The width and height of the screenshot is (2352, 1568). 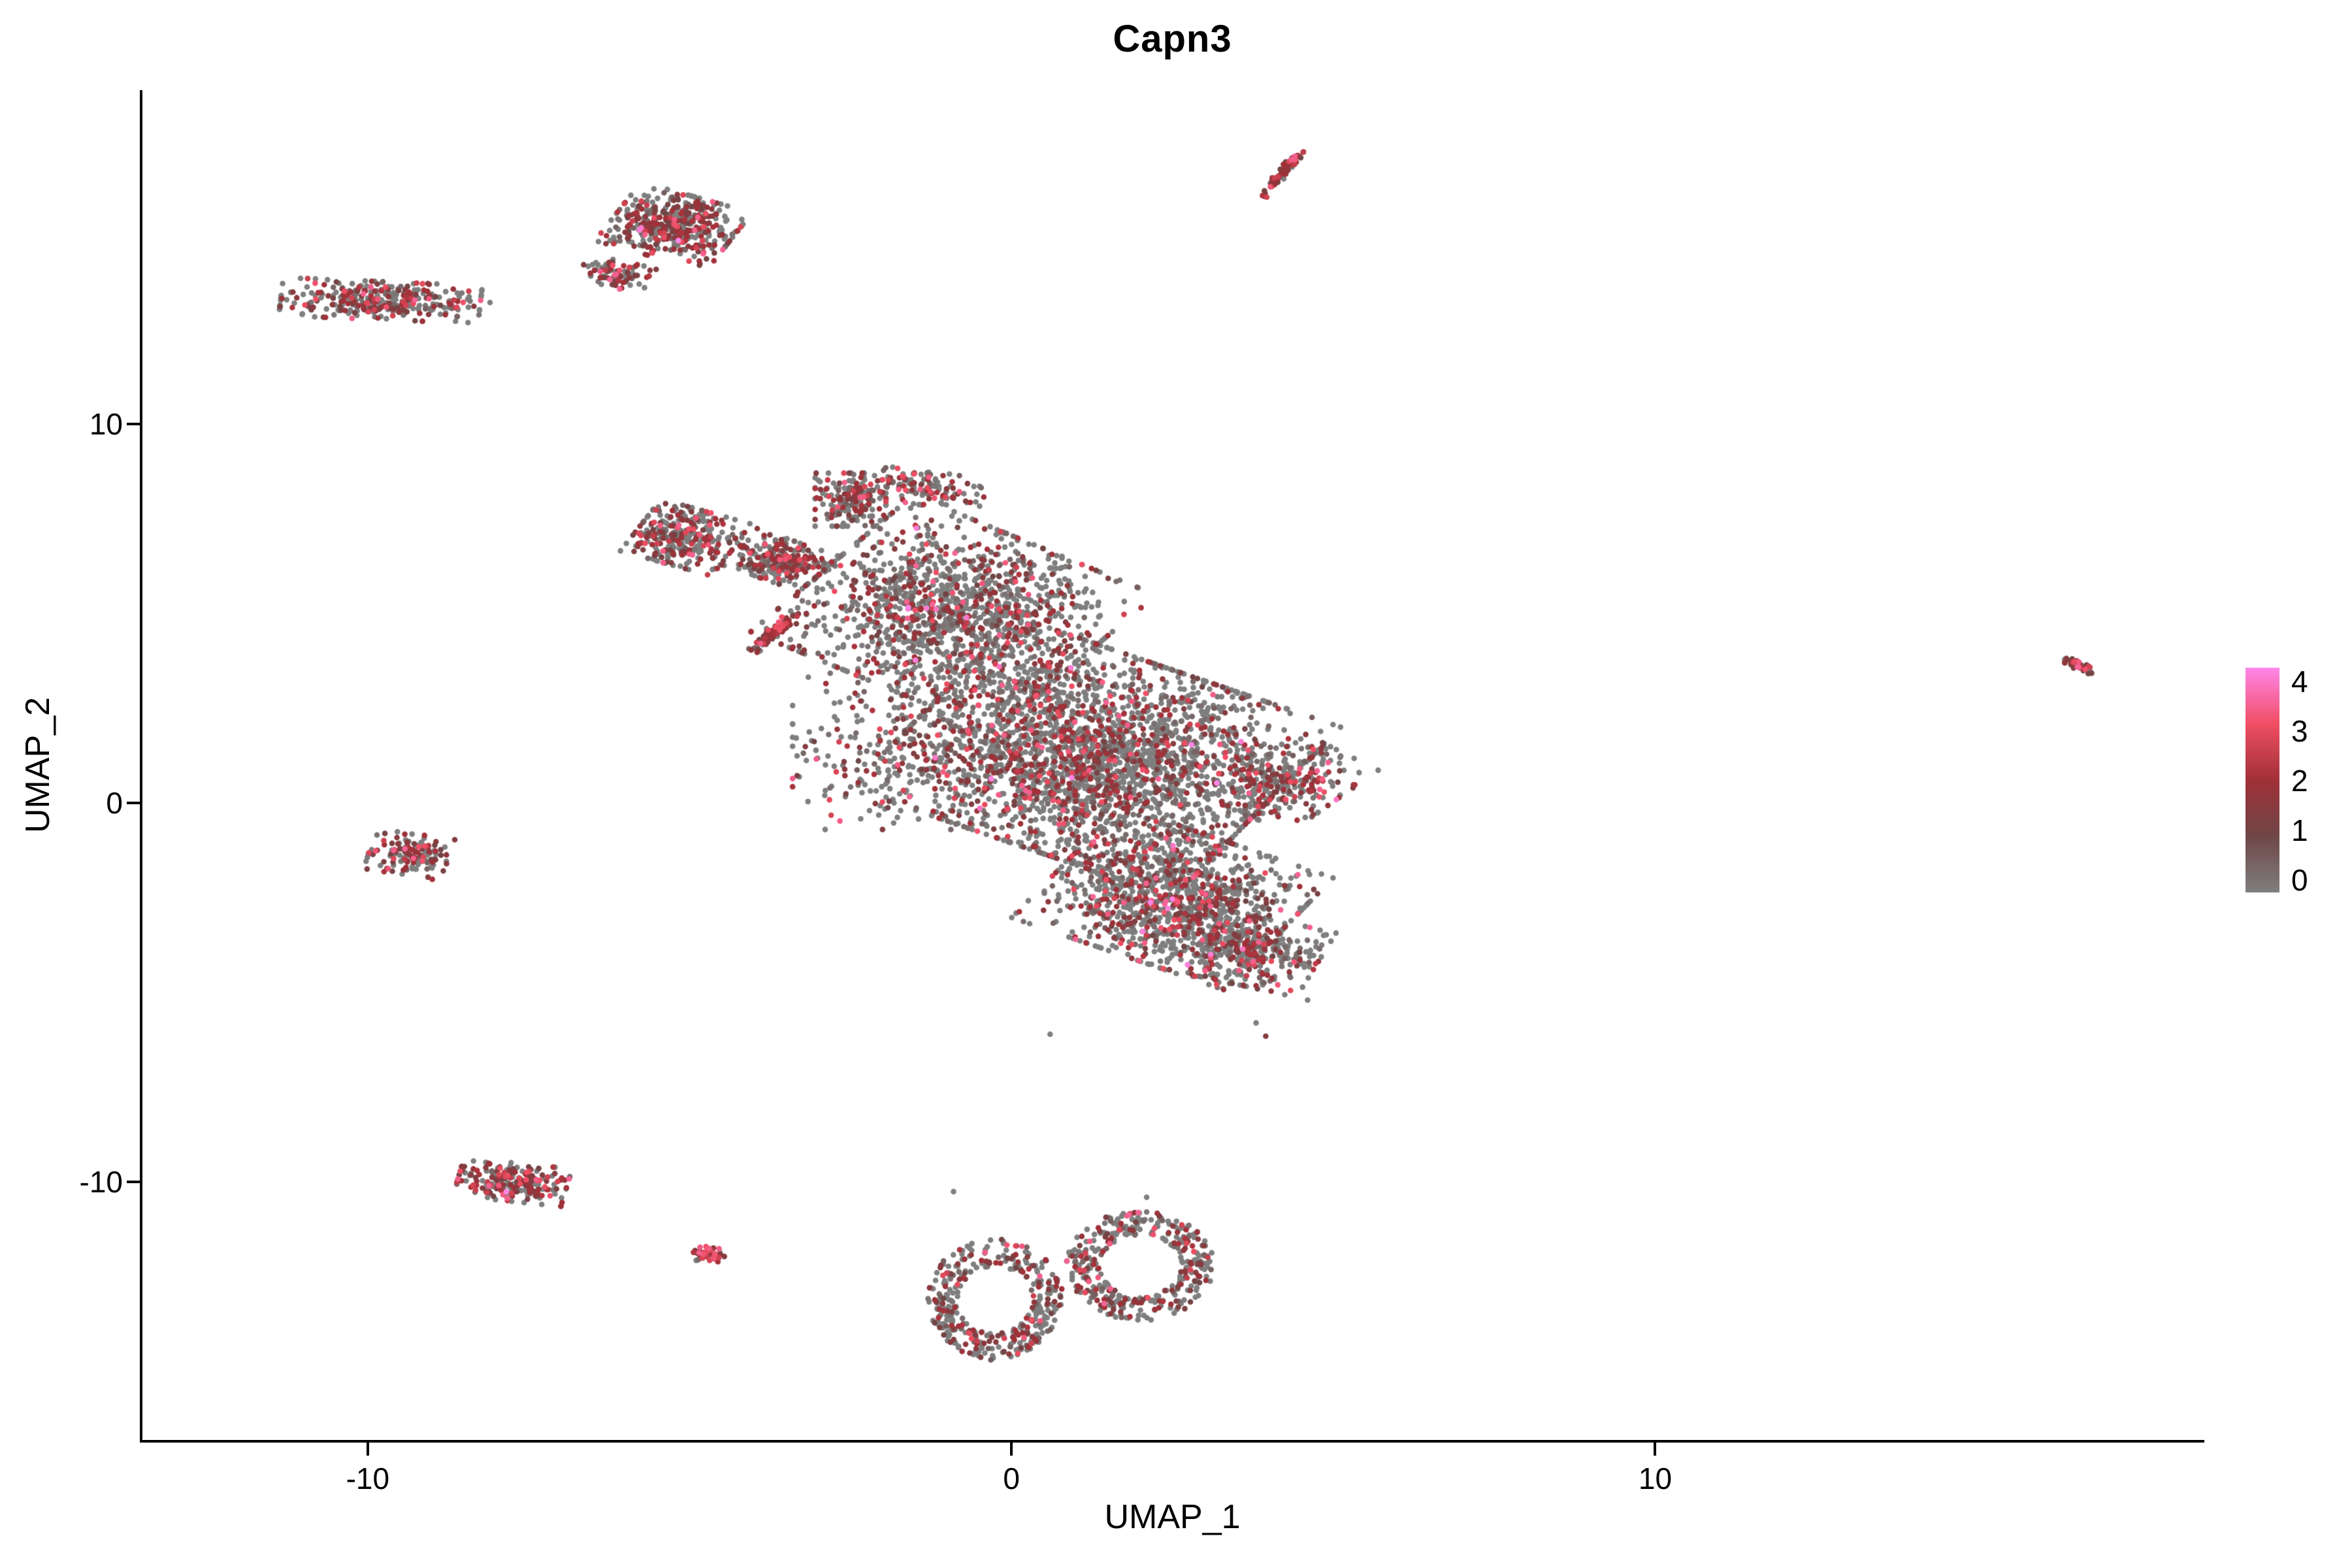 I want to click on x-axis-line, so click(x=1172, y=1441).